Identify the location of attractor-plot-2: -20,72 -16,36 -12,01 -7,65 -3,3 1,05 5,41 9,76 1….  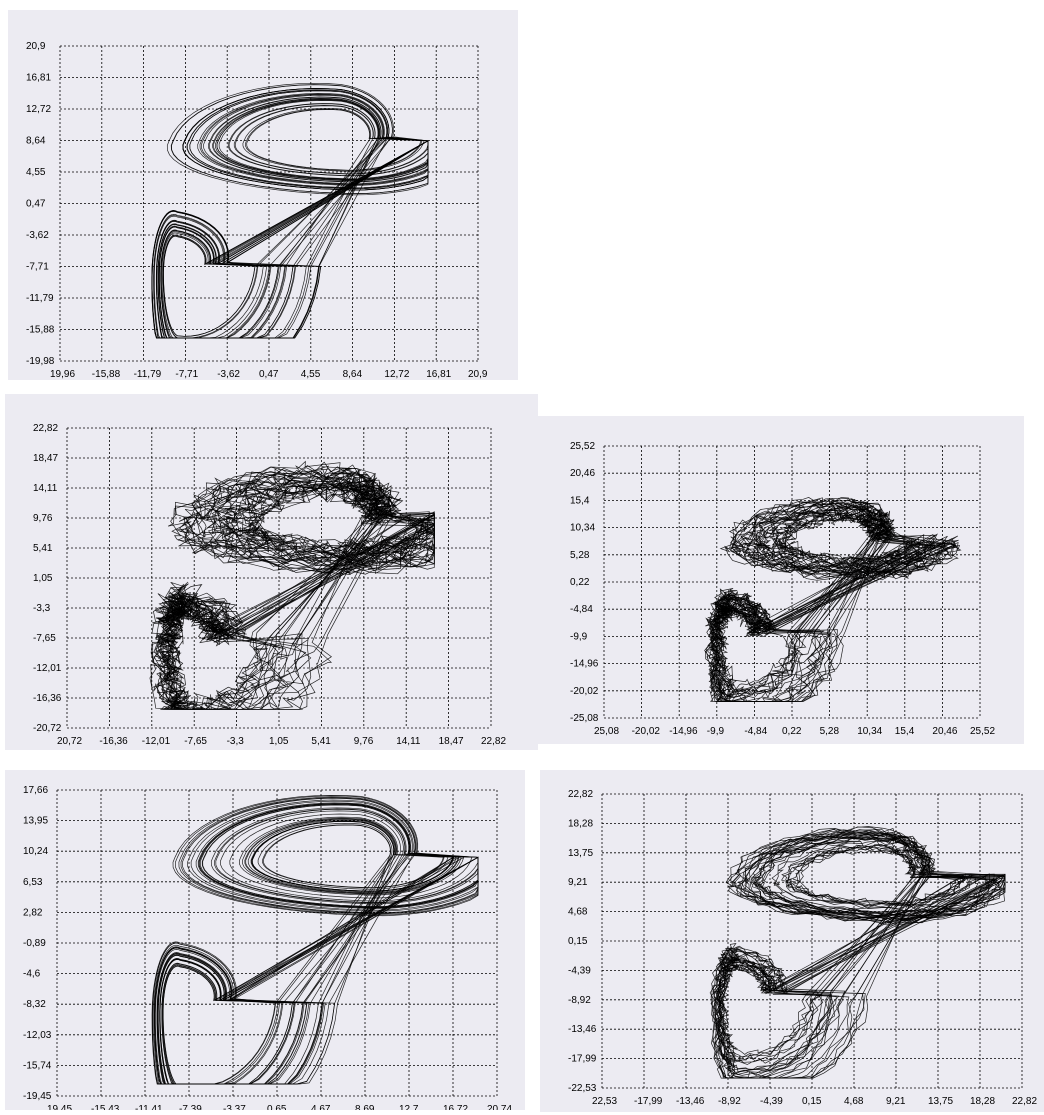
(269, 585).